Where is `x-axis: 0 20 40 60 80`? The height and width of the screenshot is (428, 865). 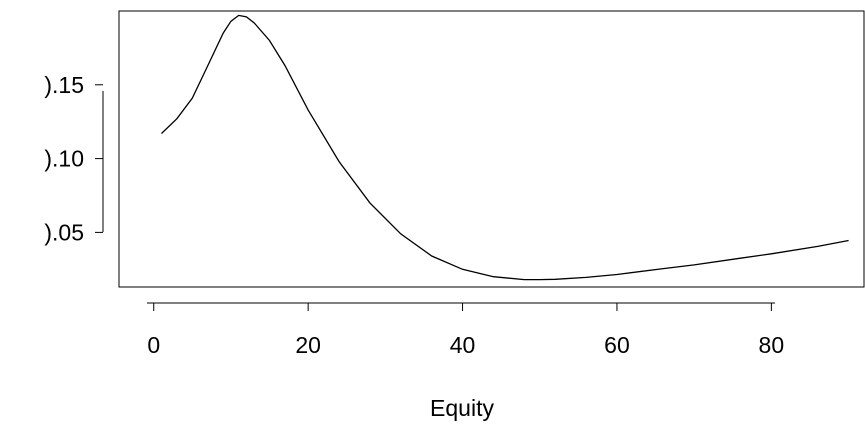
x-axis: 0 20 40 60 80 is located at coordinates (466, 330).